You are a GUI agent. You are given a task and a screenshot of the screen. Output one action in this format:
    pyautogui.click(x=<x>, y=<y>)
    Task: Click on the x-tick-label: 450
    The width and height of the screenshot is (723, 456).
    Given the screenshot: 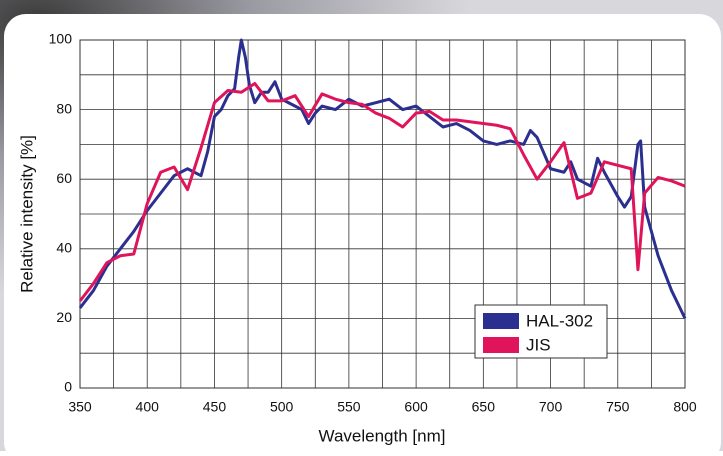 What is the action you would take?
    pyautogui.click(x=215, y=407)
    